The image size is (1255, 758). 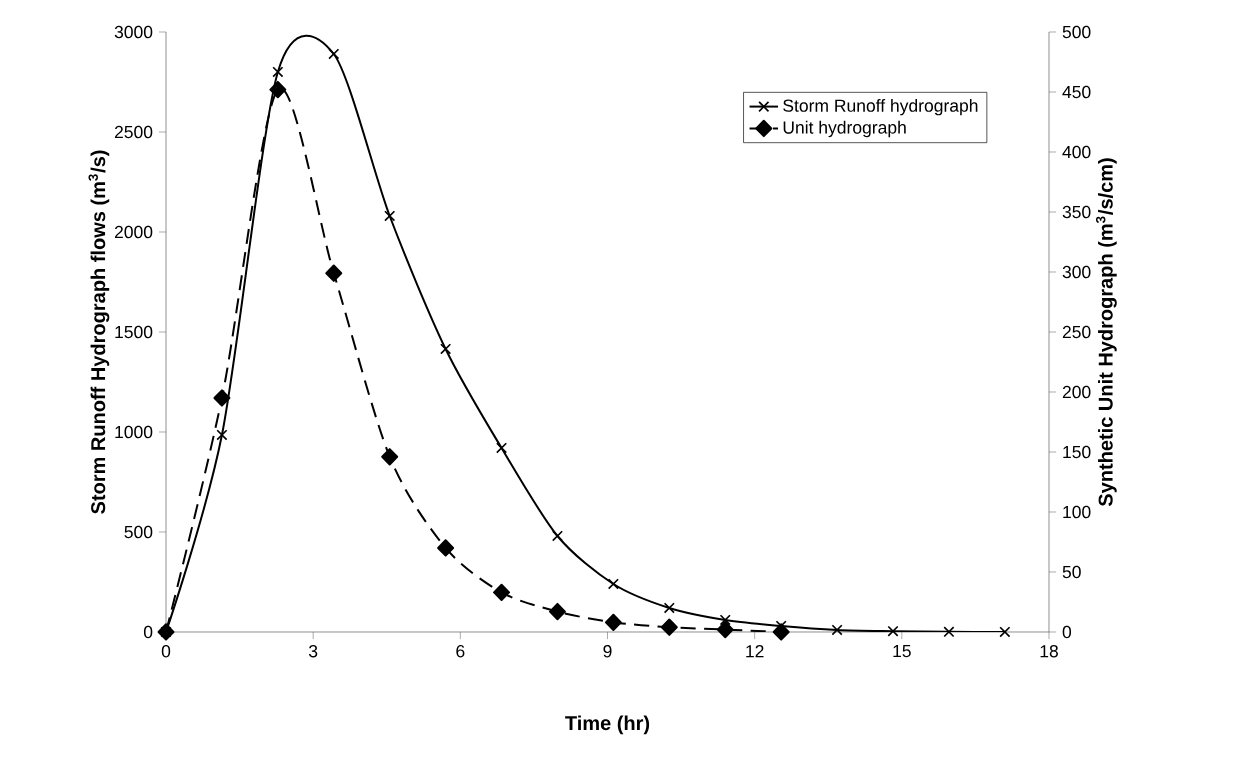 I want to click on y-tick-label: 2000, so click(x=133, y=232).